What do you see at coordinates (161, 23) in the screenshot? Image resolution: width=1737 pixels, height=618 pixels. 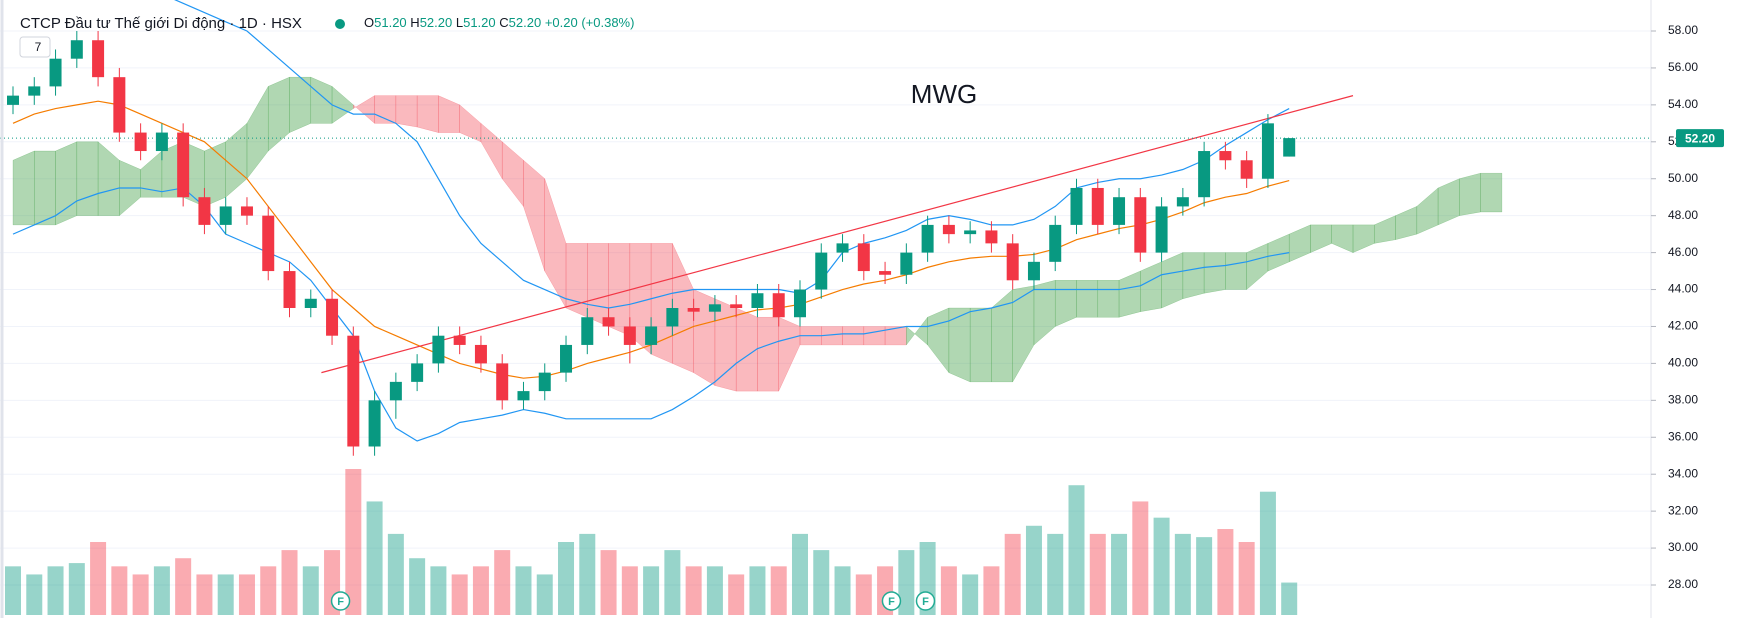 I see `chart-title: CTCP Đầu tư Thế giới Di động · 1D · HSX` at bounding box center [161, 23].